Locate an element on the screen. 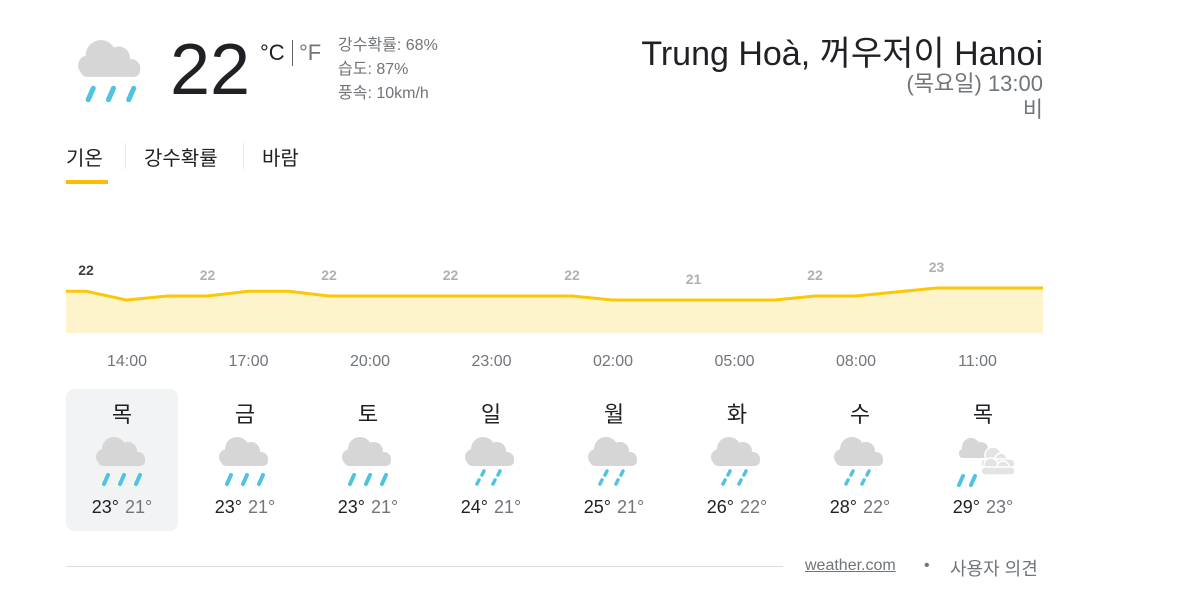 The image size is (1179, 608). high-temp: 29° is located at coordinates (966, 507).